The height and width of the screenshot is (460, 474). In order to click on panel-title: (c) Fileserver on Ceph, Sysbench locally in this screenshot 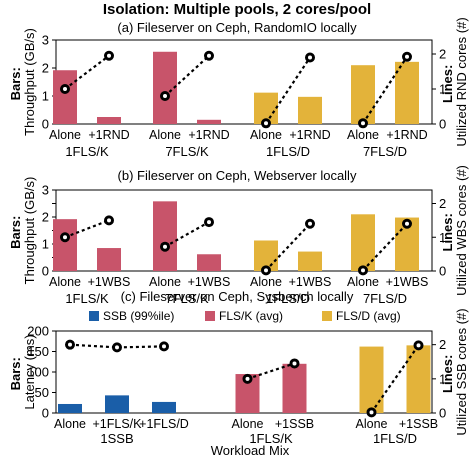, I will do `click(237, 296)`.